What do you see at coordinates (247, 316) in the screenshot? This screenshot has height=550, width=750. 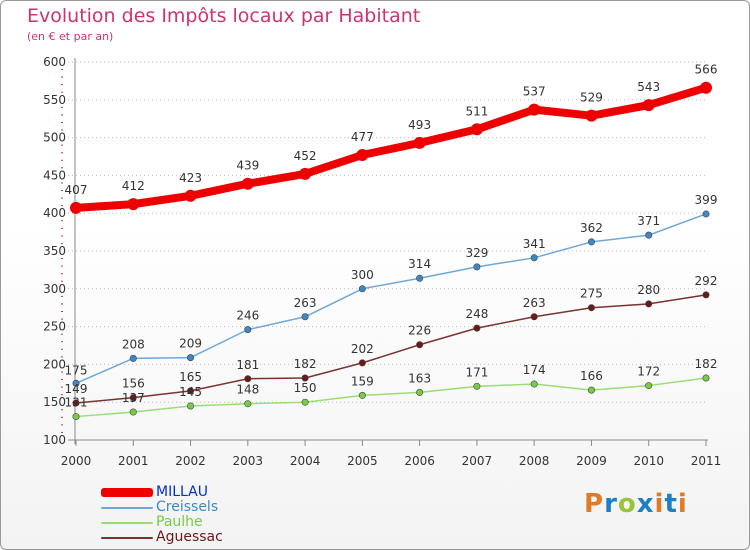 I see `data-label-creissels-2003: 246` at bounding box center [247, 316].